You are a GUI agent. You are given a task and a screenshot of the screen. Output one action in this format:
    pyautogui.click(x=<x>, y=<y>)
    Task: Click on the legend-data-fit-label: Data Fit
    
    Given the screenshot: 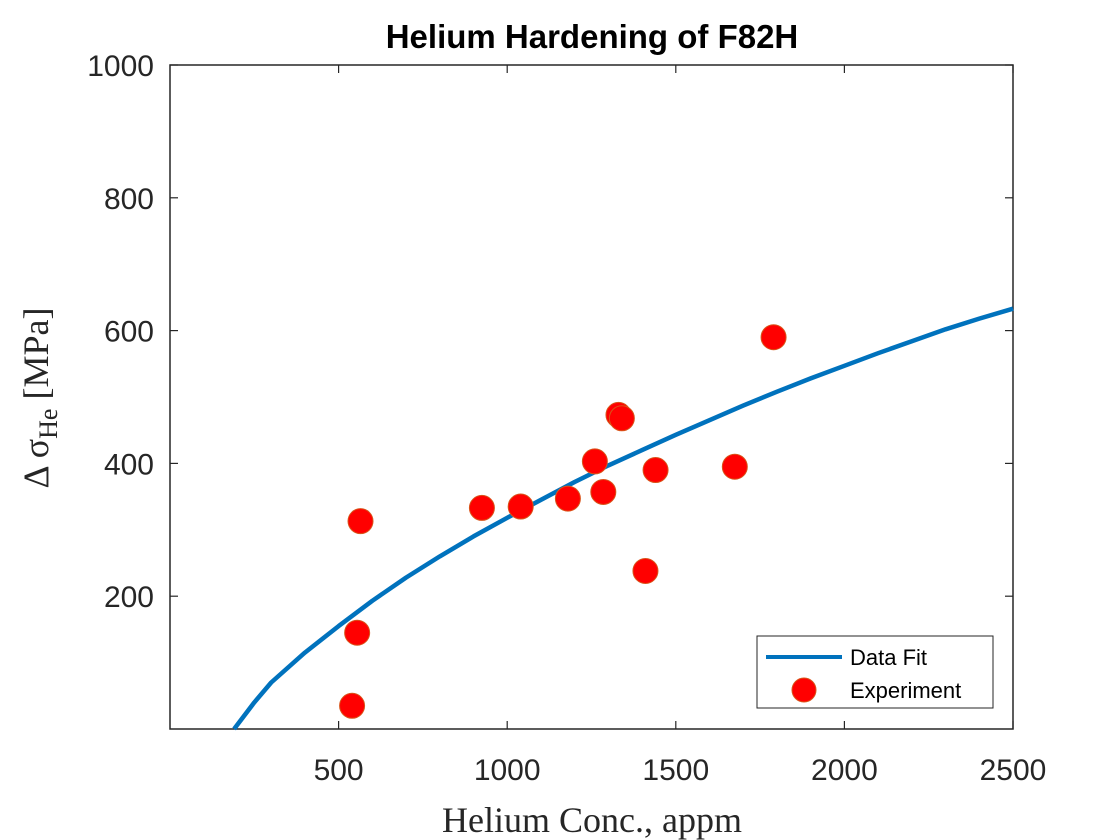 What is the action you would take?
    pyautogui.click(x=888, y=657)
    